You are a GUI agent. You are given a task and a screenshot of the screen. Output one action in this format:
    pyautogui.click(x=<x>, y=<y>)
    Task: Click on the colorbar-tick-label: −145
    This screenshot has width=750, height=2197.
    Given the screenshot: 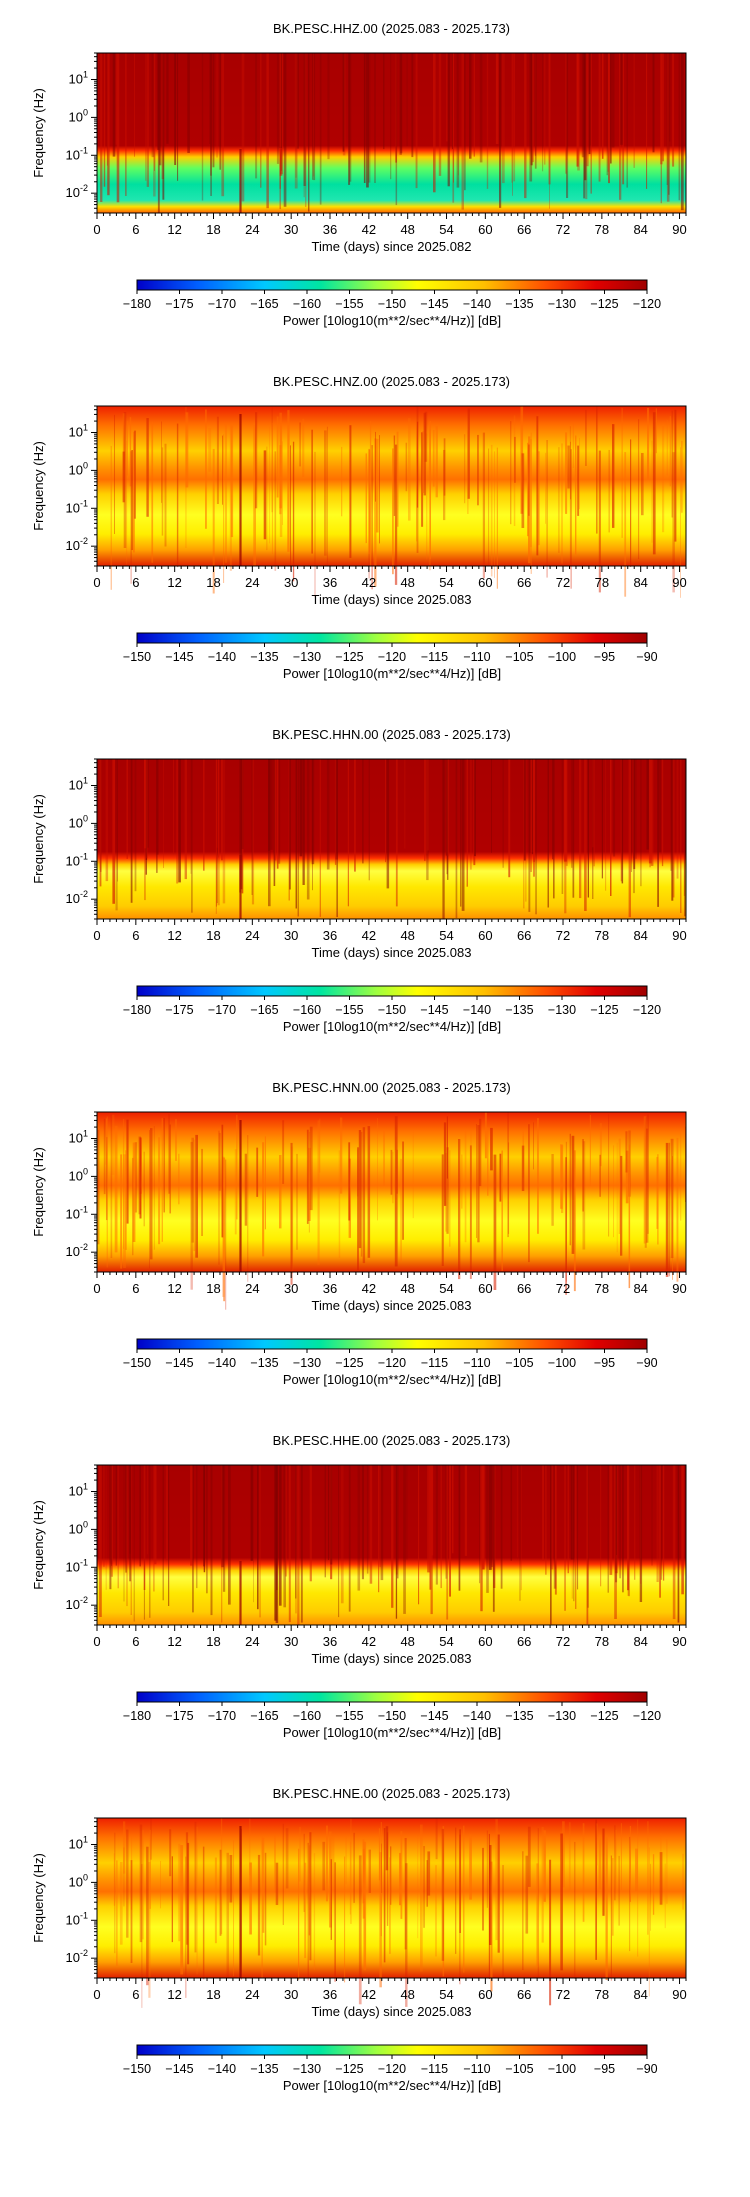 What is the action you would take?
    pyautogui.click(x=434, y=1010)
    